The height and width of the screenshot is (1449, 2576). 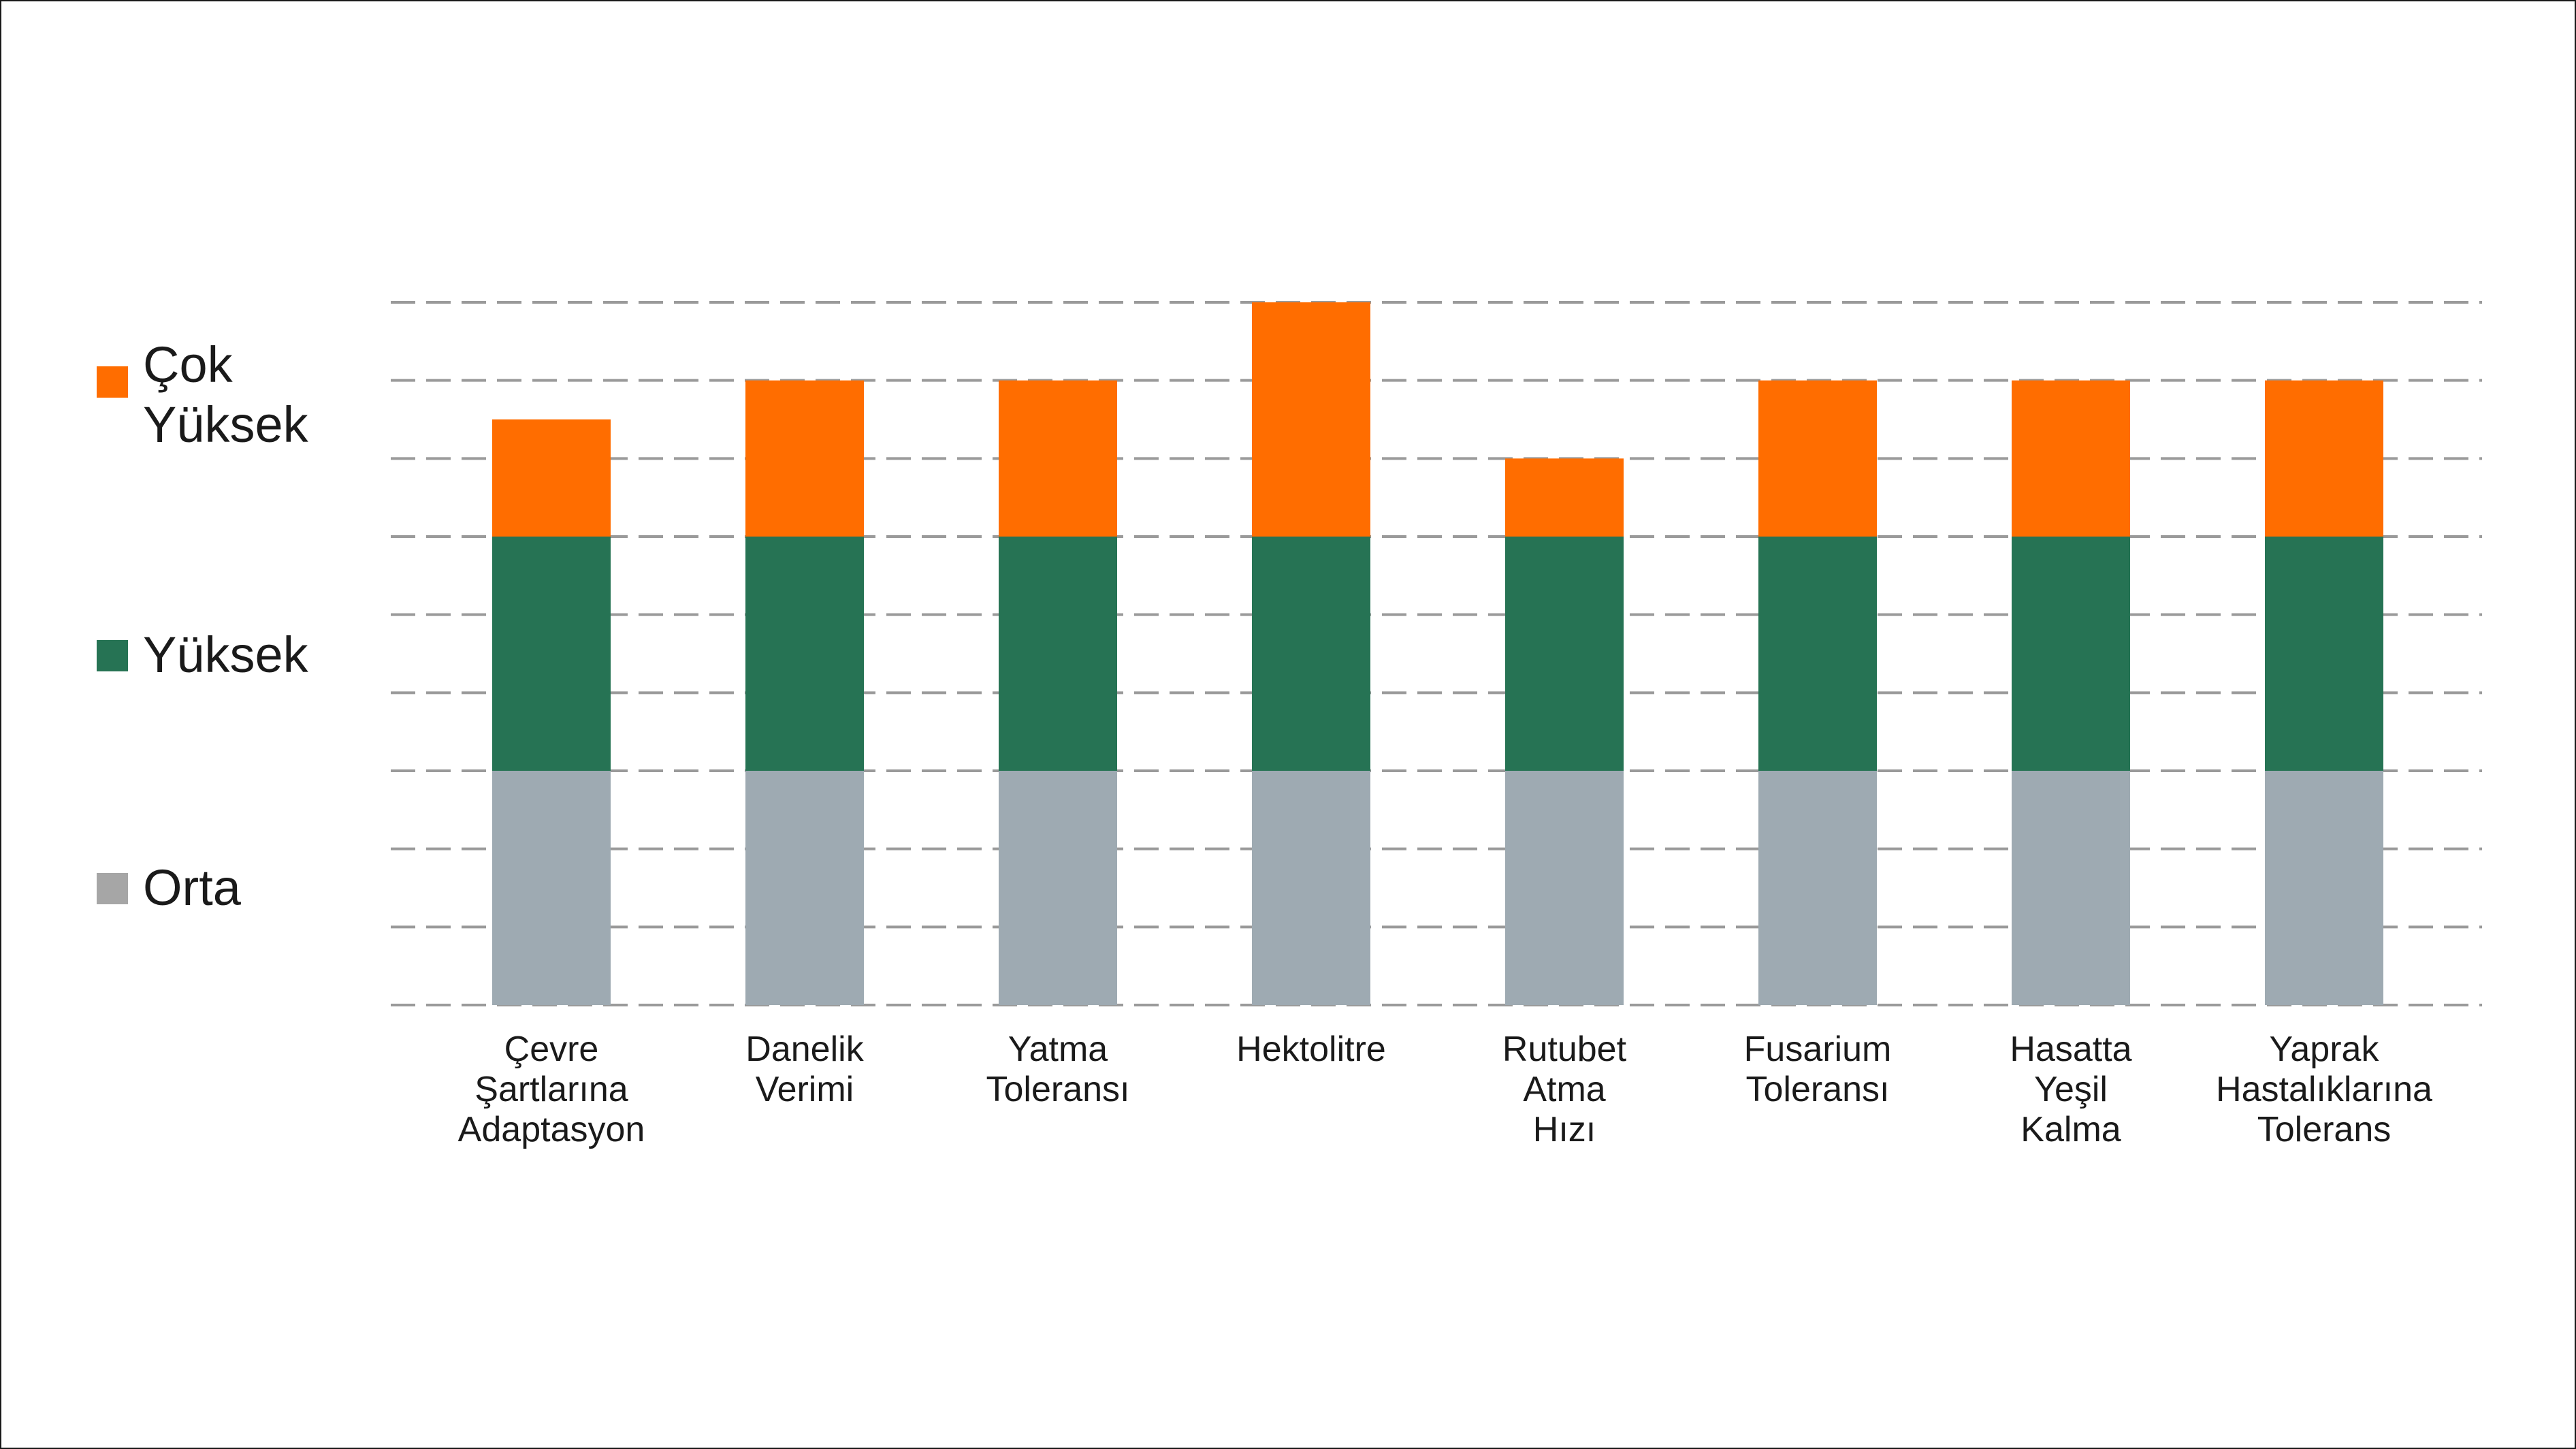 What do you see at coordinates (1058, 458) in the screenshot?
I see `bar-segment-cok-yuksek-yatma-toleransi` at bounding box center [1058, 458].